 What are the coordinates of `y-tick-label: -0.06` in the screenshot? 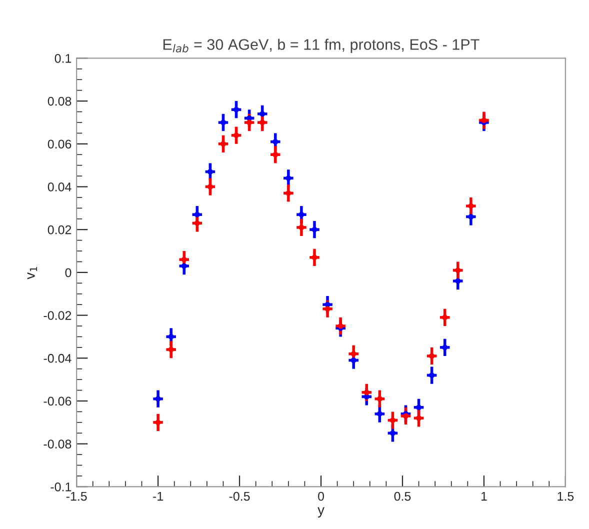 It's located at (58, 401).